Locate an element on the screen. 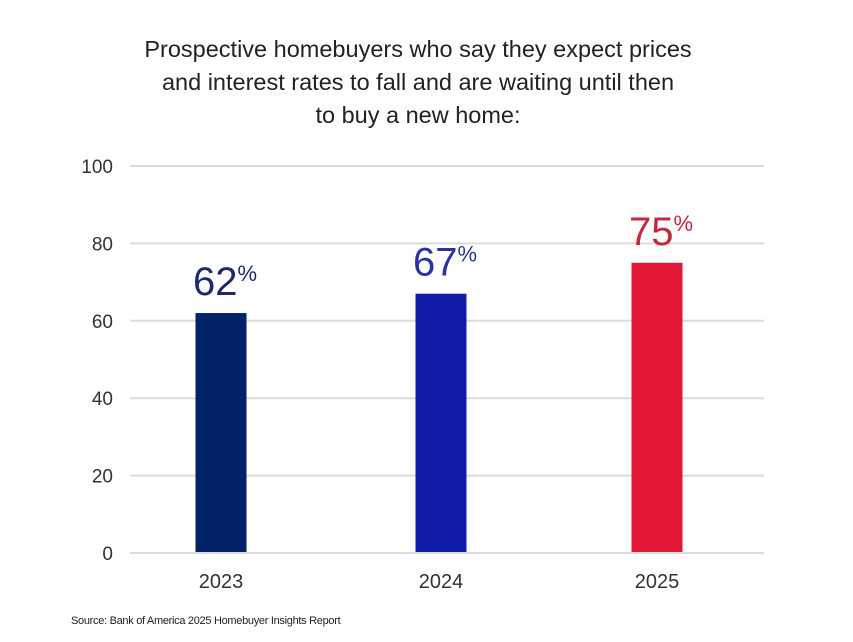 This screenshot has width=853, height=642. data-label-2023: 62% is located at coordinates (225, 282).